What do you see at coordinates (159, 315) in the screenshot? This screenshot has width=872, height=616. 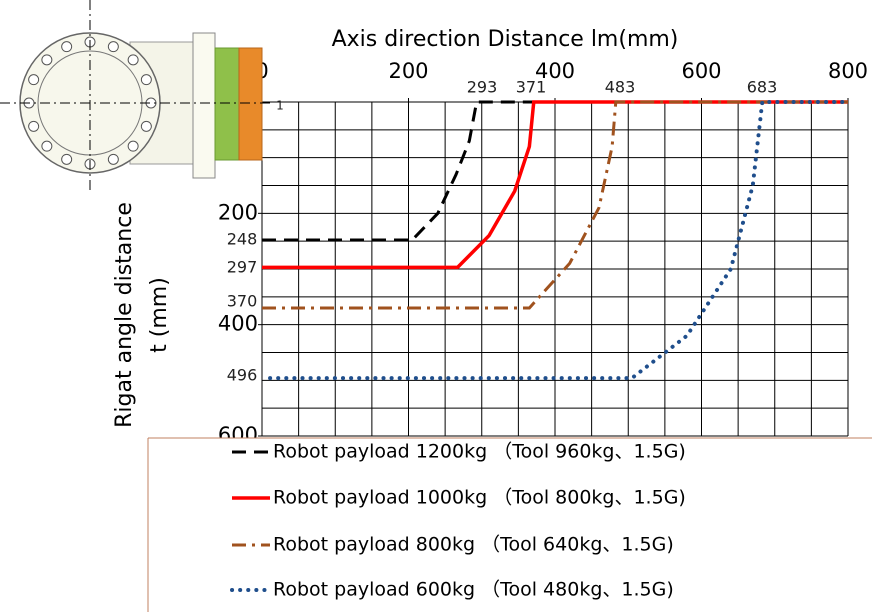 I see `y-axis-title: t (mm)` at bounding box center [159, 315].